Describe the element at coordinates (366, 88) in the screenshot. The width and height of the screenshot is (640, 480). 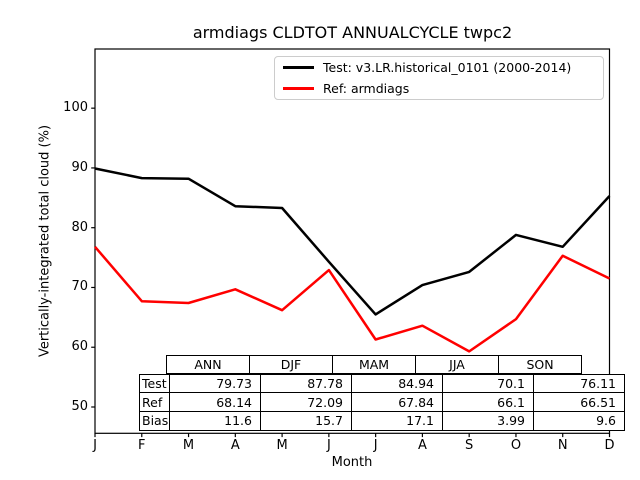
I see `legend-label-ref: Ref: armdiags` at that location.